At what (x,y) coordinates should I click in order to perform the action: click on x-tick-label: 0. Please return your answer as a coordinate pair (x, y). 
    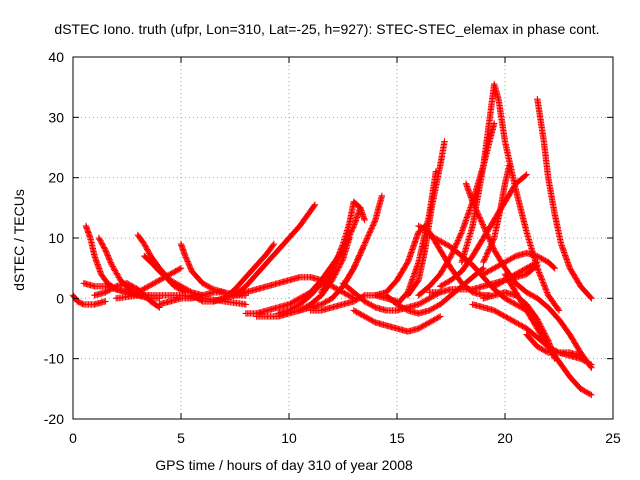
    Looking at the image, I should click on (73, 438).